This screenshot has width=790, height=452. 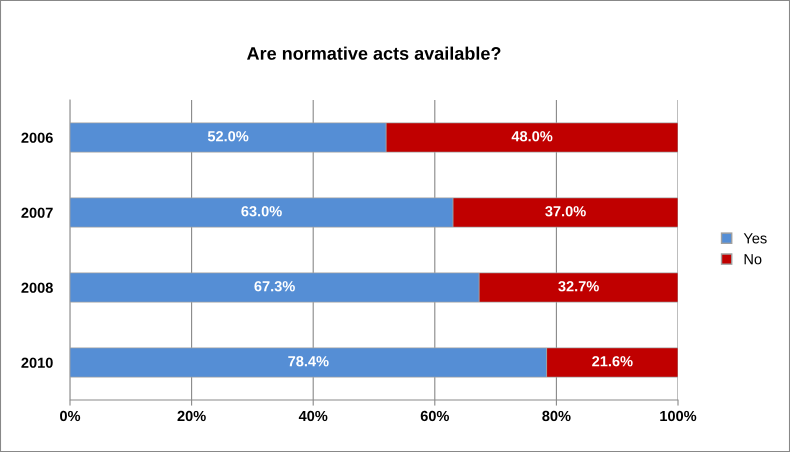 What do you see at coordinates (37, 363) in the screenshot?
I see `y-tick-label: 2010` at bounding box center [37, 363].